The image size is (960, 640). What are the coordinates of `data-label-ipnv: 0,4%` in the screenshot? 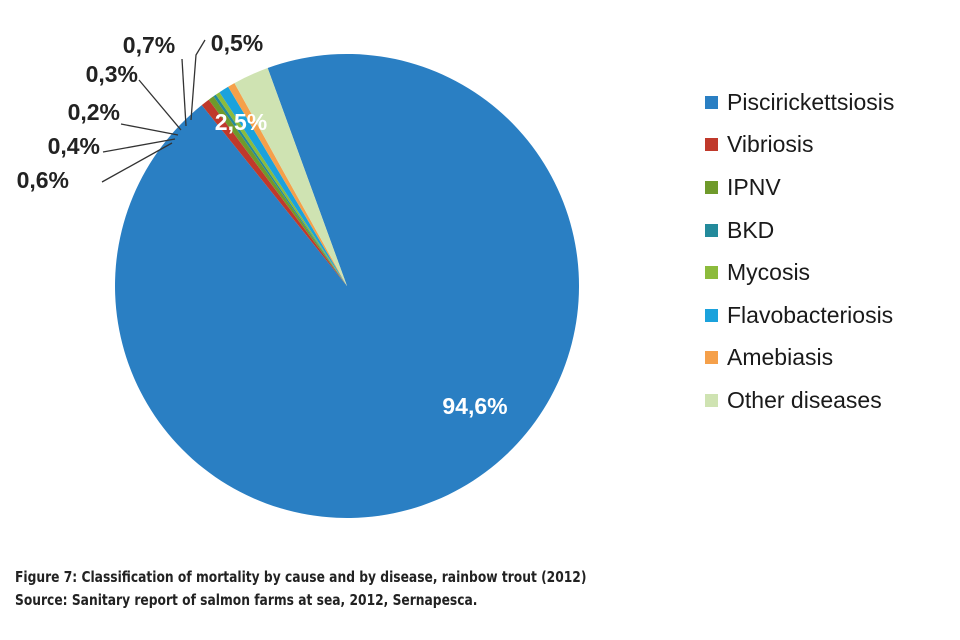 It's located at (74, 146).